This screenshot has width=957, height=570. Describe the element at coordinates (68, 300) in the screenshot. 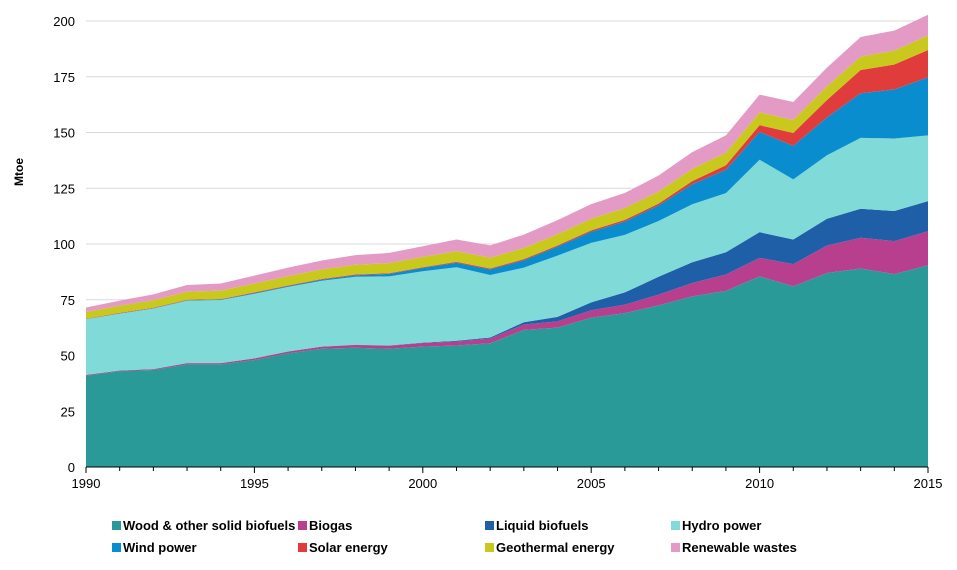

I see `y-tick-label: 75` at that location.